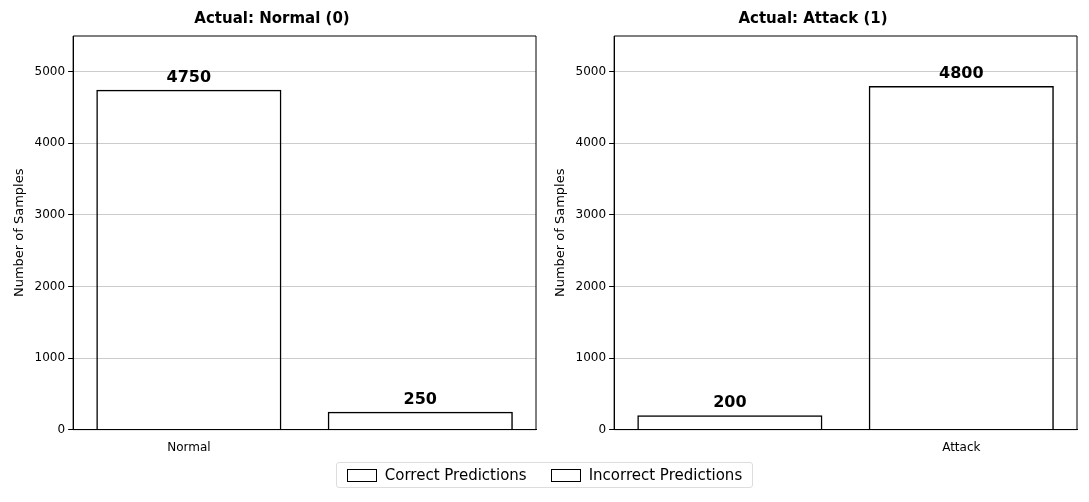 Image resolution: width=1089 pixels, height=502 pixels. I want to click on data-label: 4800, so click(961, 73).